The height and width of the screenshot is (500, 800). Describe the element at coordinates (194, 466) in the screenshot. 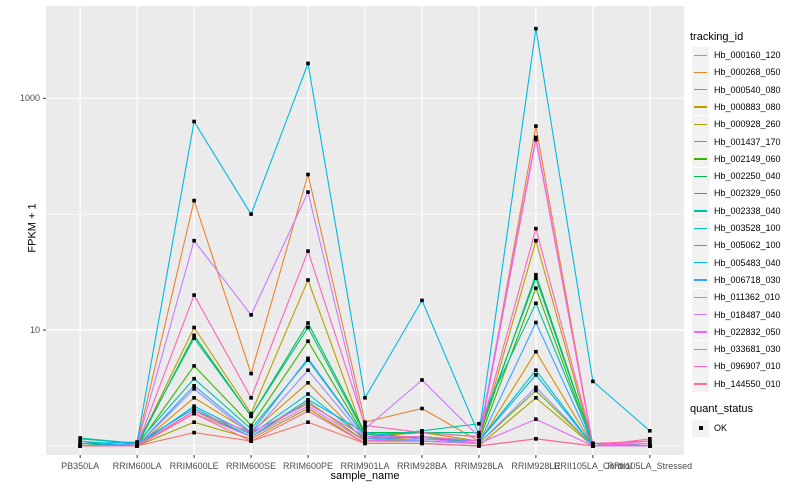

I see `x-tick-label: RRIM600LE` at that location.